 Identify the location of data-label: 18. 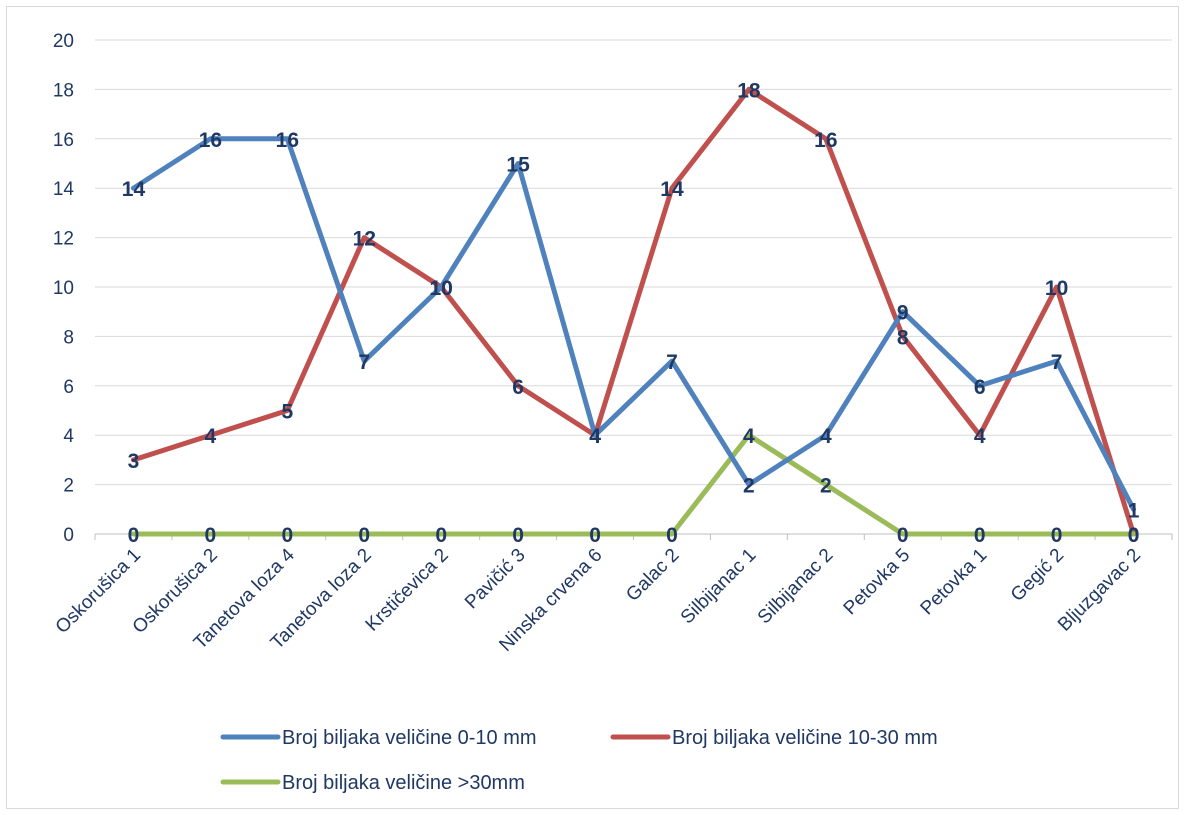
(749, 90).